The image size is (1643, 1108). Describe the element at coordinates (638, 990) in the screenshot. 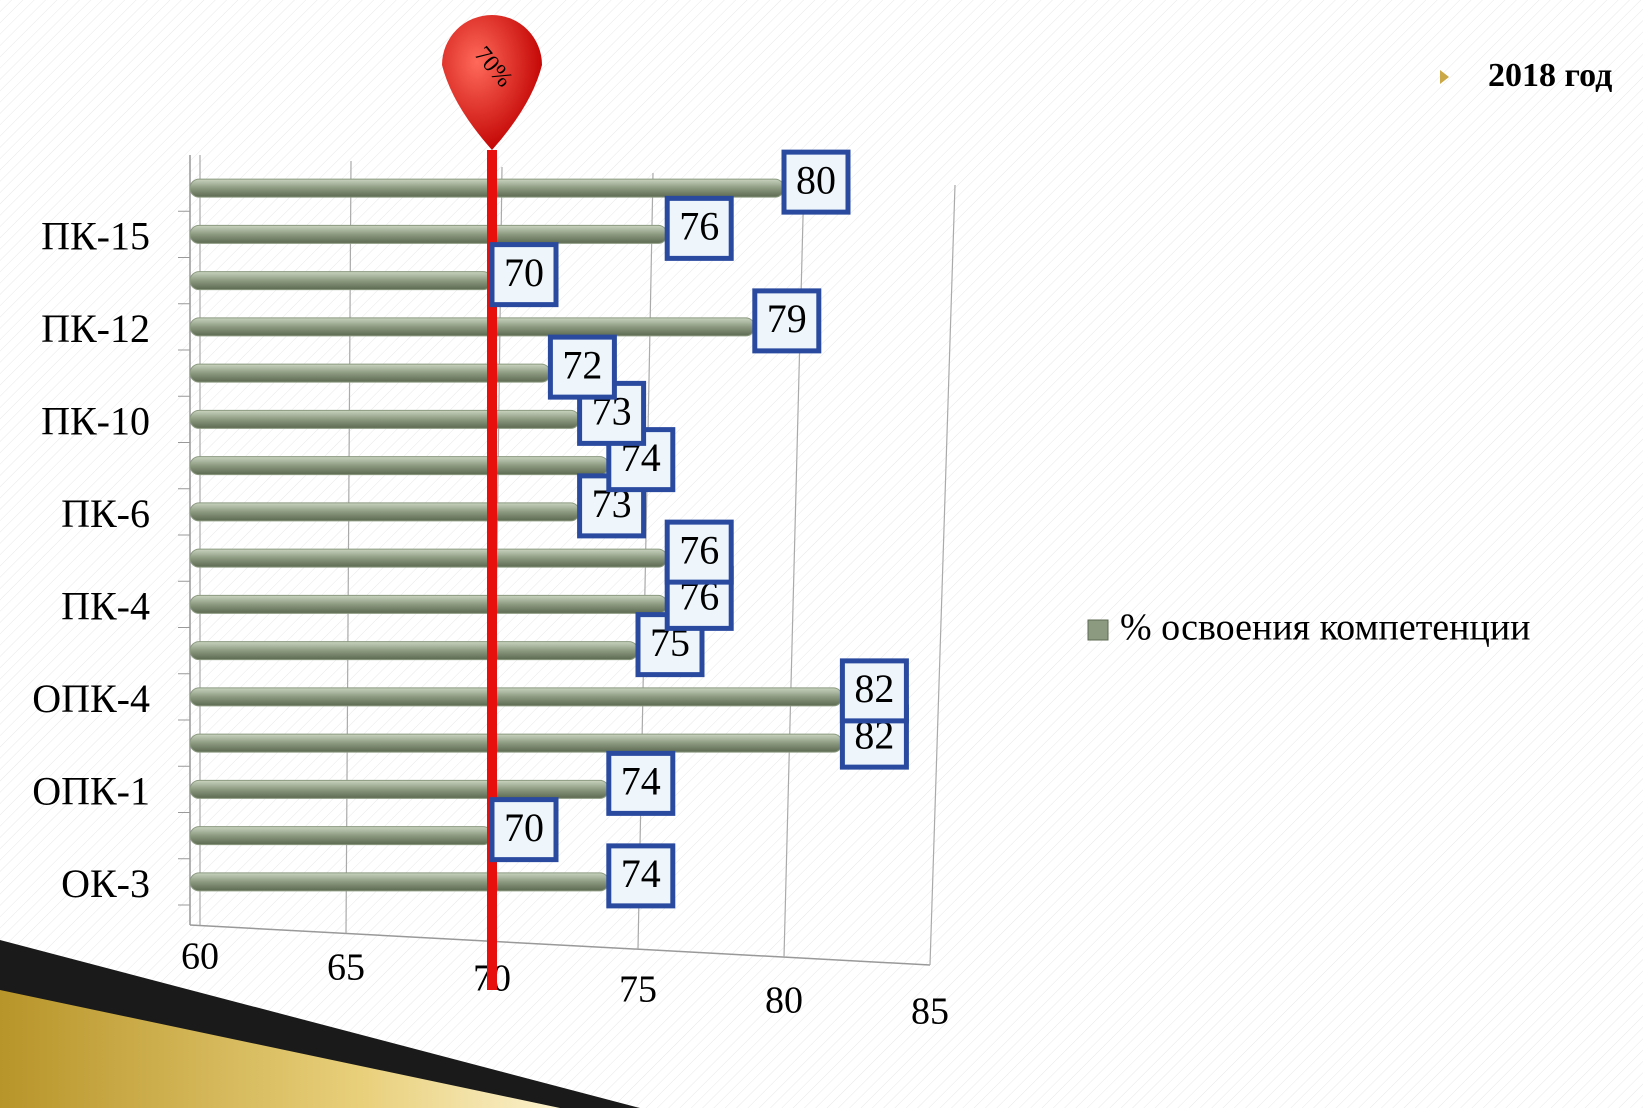

I see `x-tick-label: 75` at that location.